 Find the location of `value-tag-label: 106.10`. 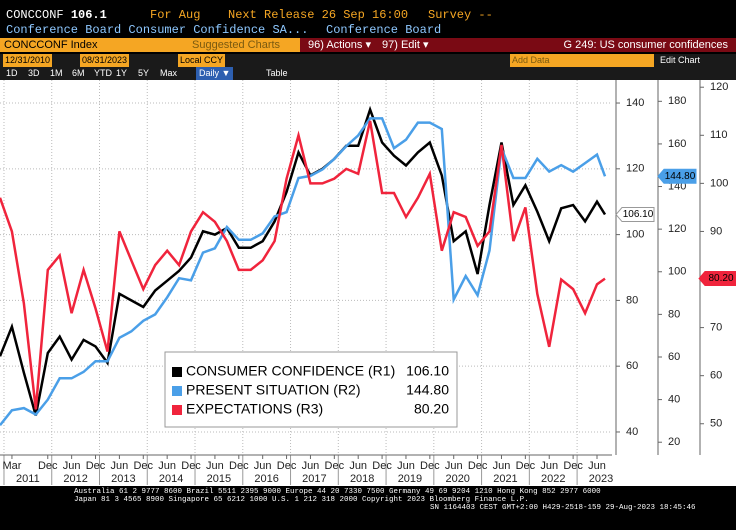

value-tag-label: 106.10 is located at coordinates (638, 214).